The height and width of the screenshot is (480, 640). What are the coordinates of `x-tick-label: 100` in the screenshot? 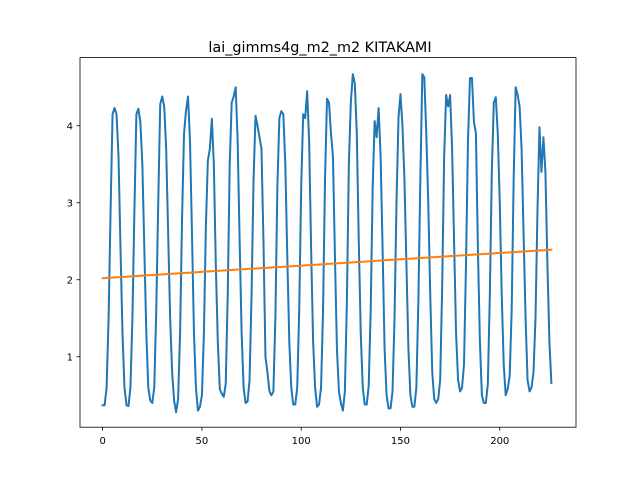 It's located at (301, 441).